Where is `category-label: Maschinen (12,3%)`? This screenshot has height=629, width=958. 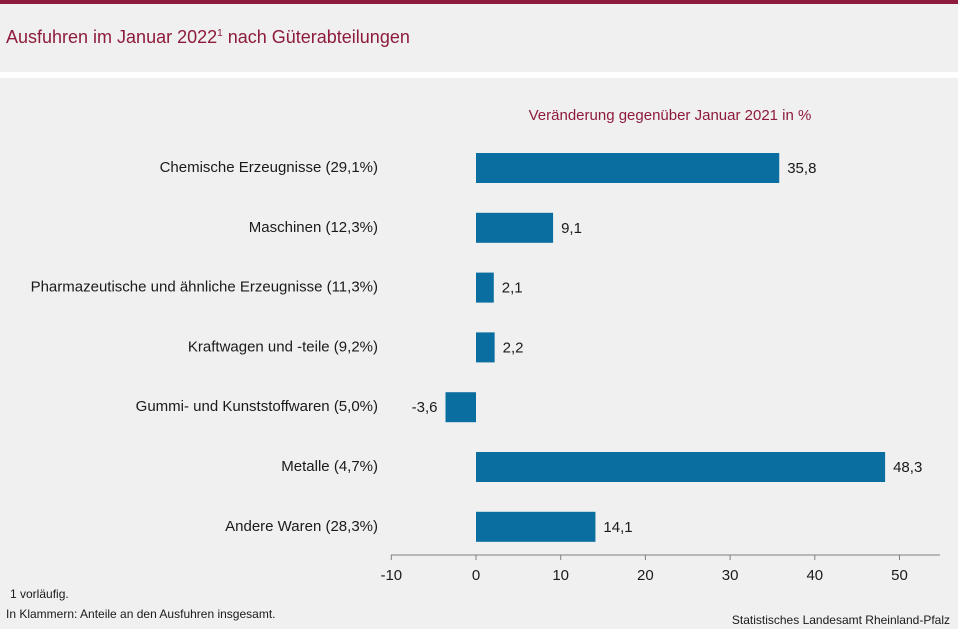
category-label: Maschinen (12,3%) is located at coordinates (313, 227).